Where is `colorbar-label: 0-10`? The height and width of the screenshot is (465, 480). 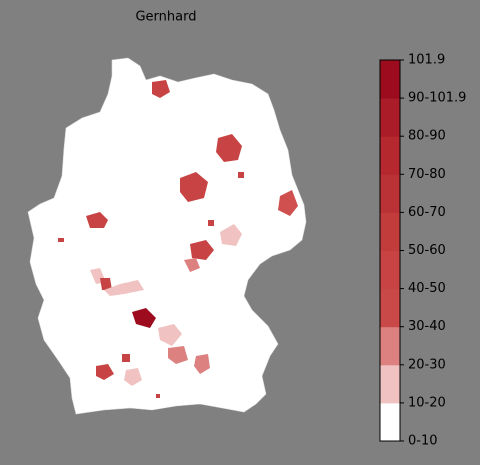
colorbar-label: 0-10 is located at coordinates (423, 441).